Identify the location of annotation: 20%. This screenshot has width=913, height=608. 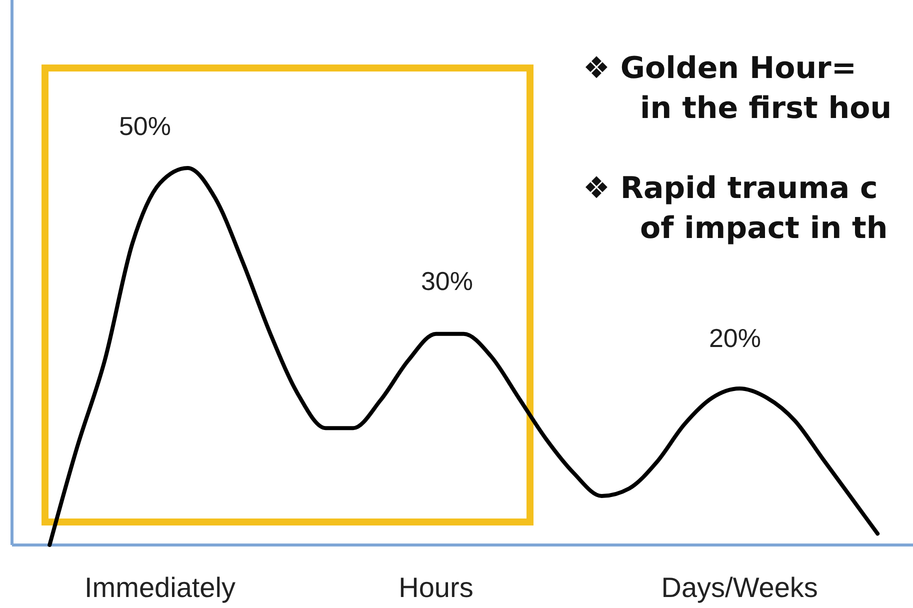
(735, 338).